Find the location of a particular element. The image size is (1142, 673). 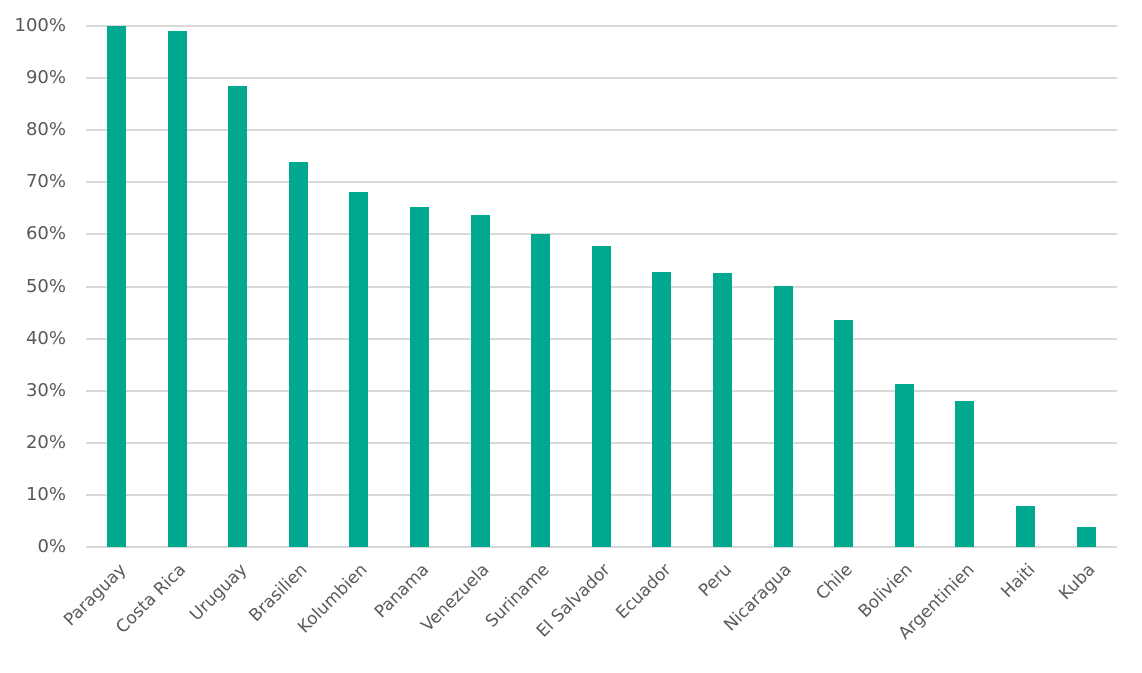

x-tick-label: Peru is located at coordinates (715, 580).